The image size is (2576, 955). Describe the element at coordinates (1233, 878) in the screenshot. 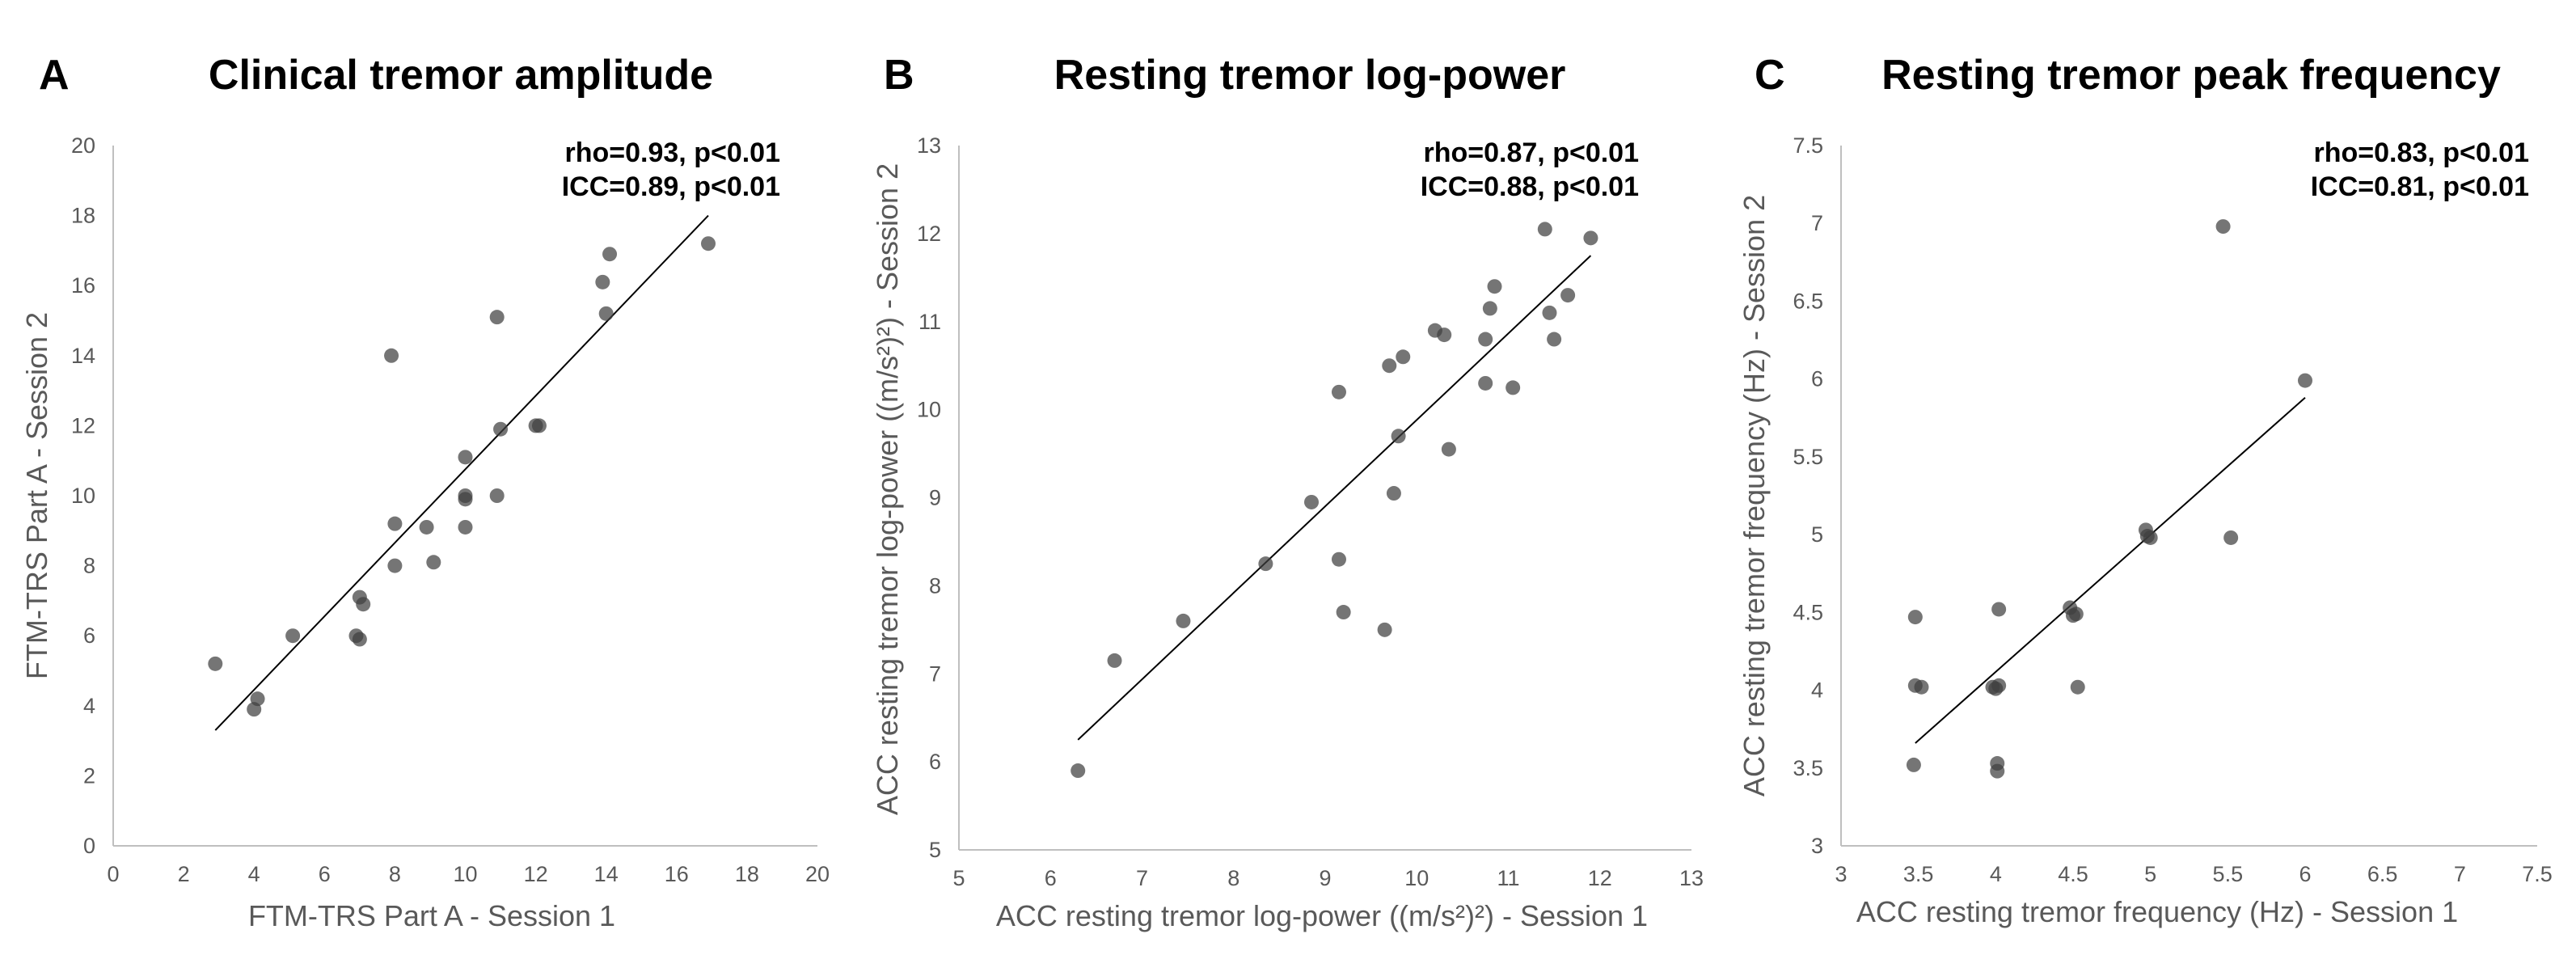

I see `x-tick-label: 8` at that location.